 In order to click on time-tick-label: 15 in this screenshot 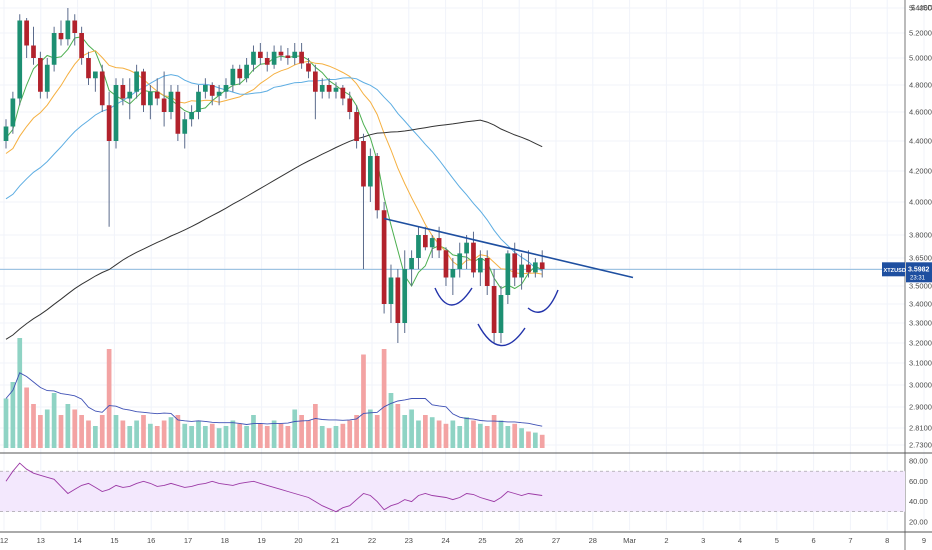, I will do `click(114, 540)`.